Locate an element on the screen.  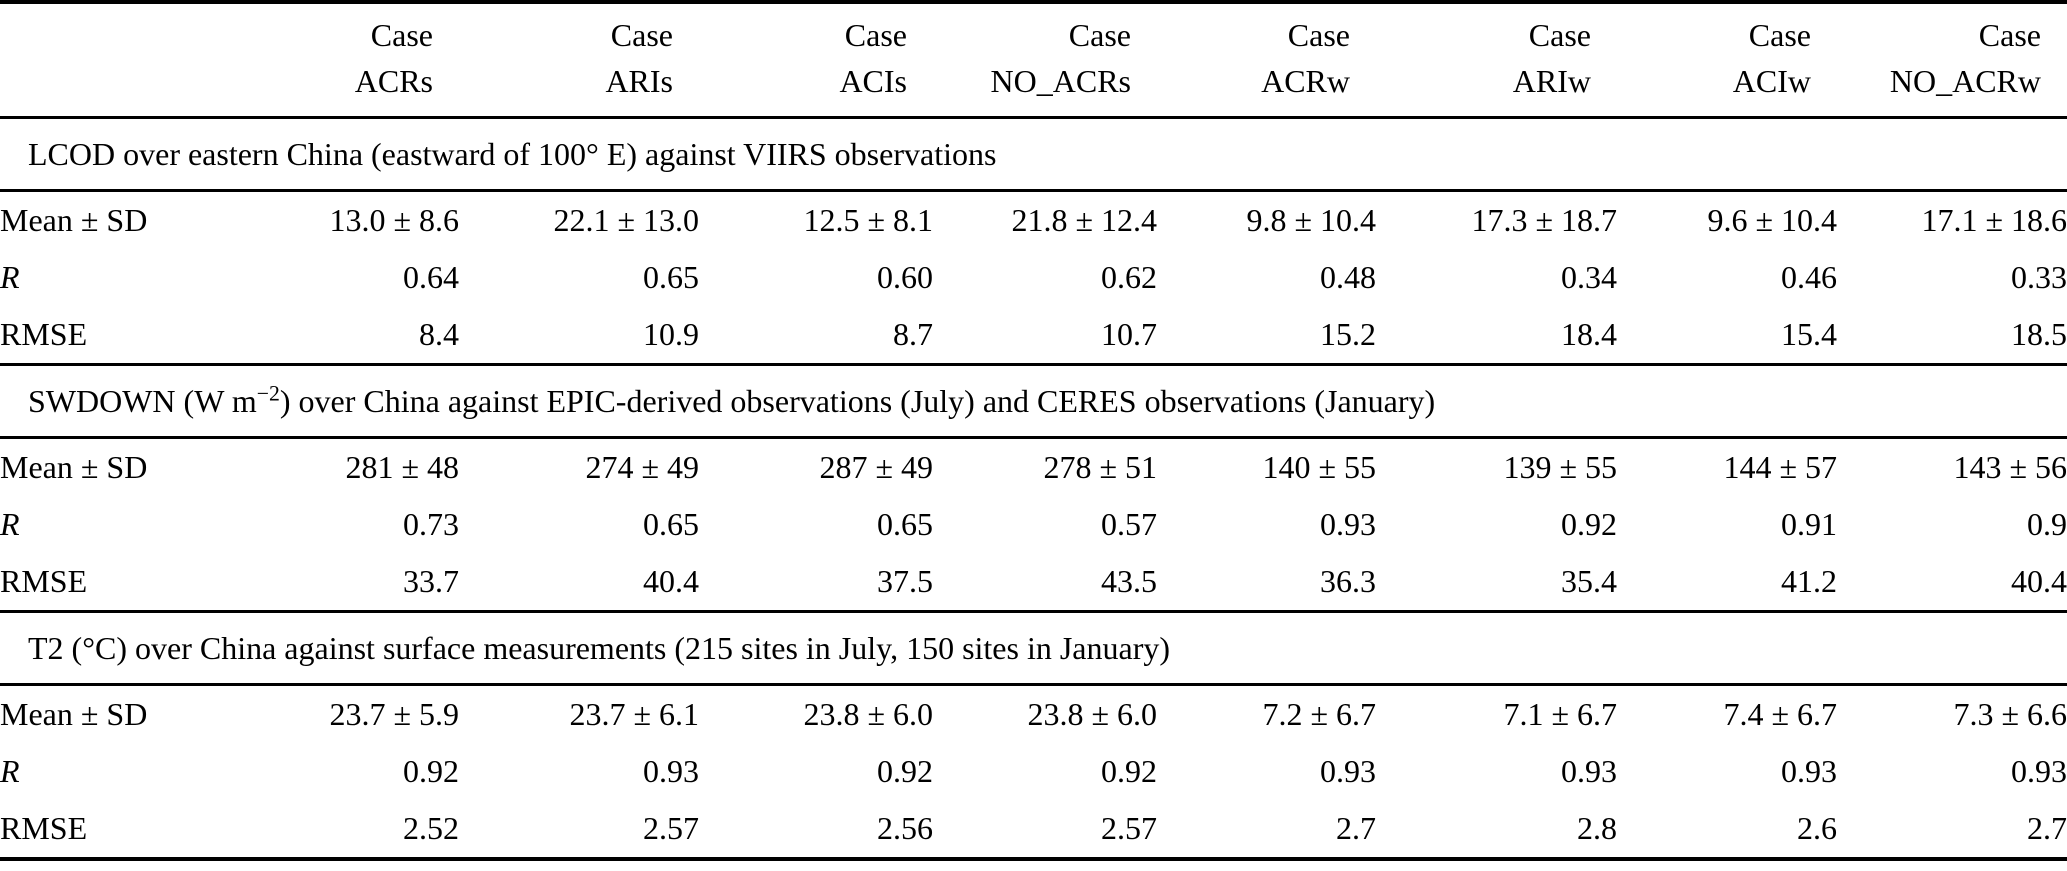
value-cell: 0.48 is located at coordinates (1348, 277).